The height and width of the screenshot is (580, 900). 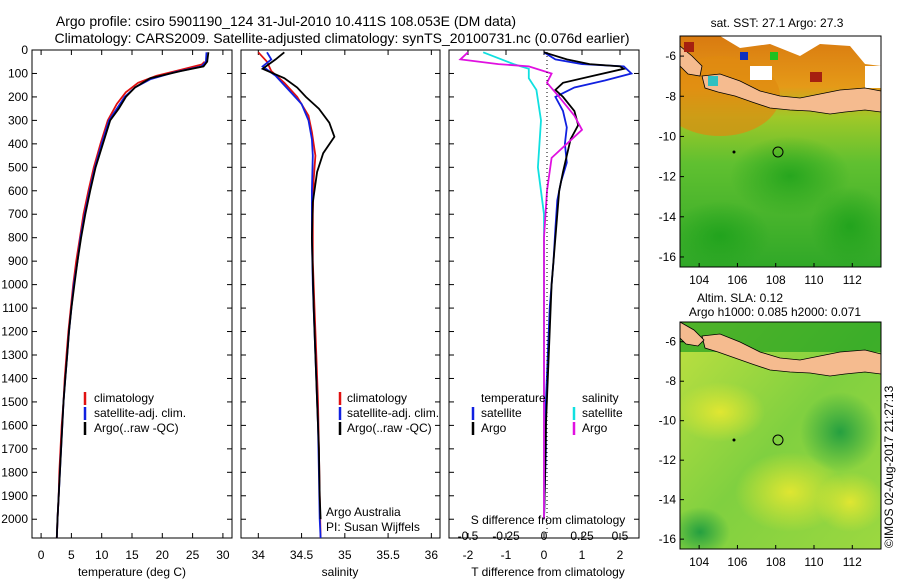 I want to click on land-sumatra, so click(x=692, y=334).